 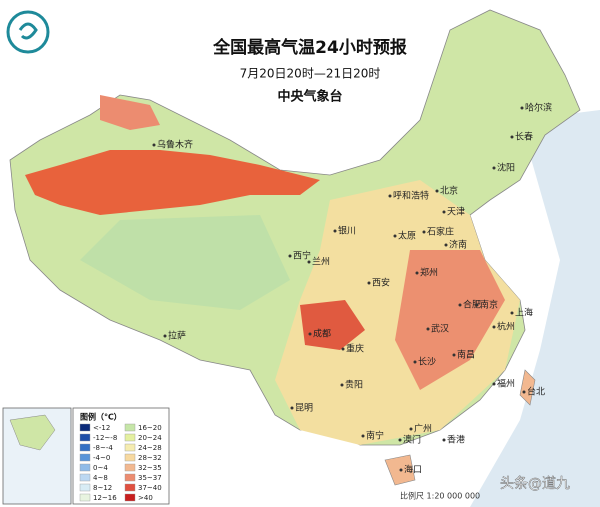 I want to click on city-label: 成都, so click(x=322, y=334).